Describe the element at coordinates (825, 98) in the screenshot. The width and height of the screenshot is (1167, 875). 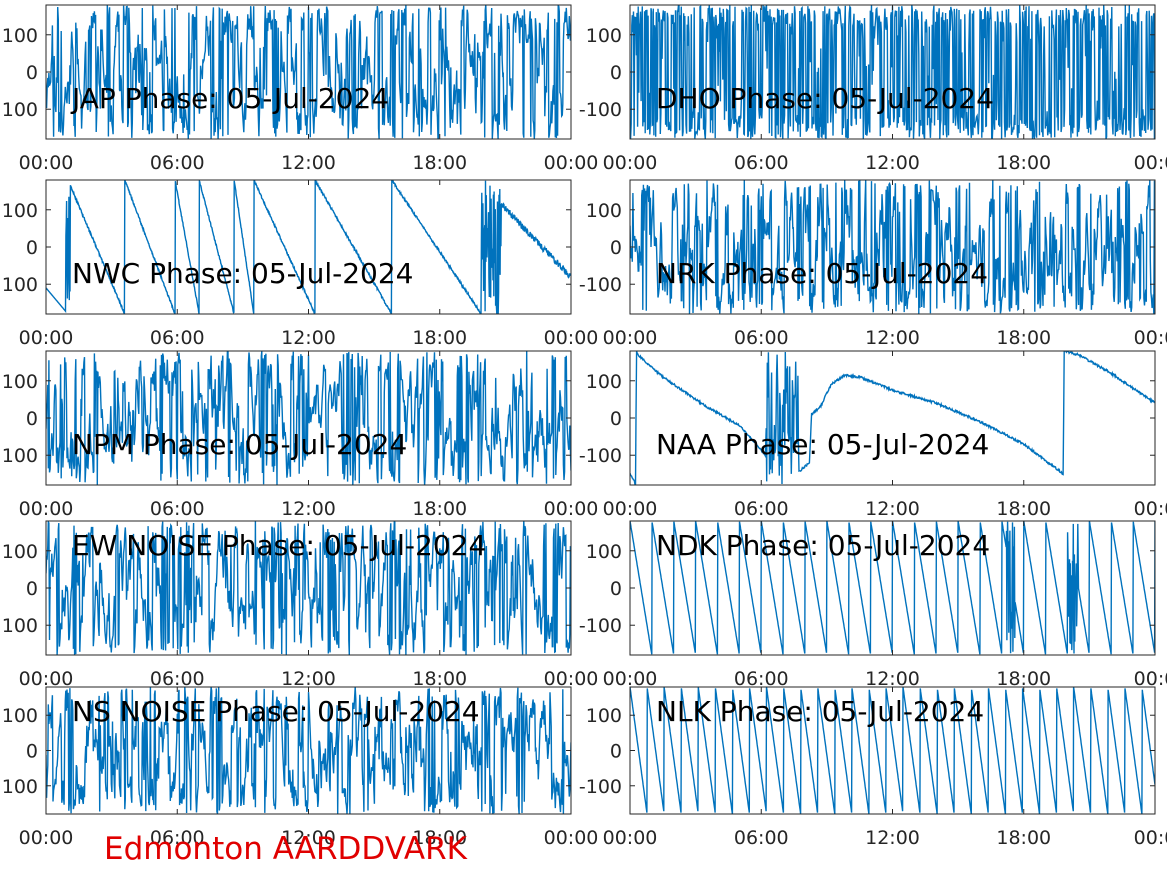
I see `panel-title: DHO Phase: 05-Jul-2024` at that location.